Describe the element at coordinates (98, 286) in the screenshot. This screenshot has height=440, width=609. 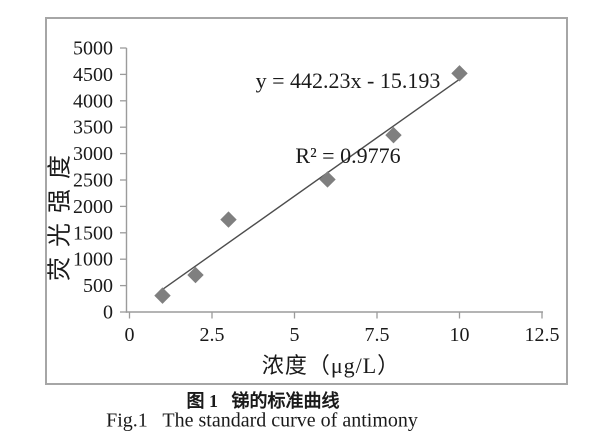
I see `y-tick-label: 500` at that location.